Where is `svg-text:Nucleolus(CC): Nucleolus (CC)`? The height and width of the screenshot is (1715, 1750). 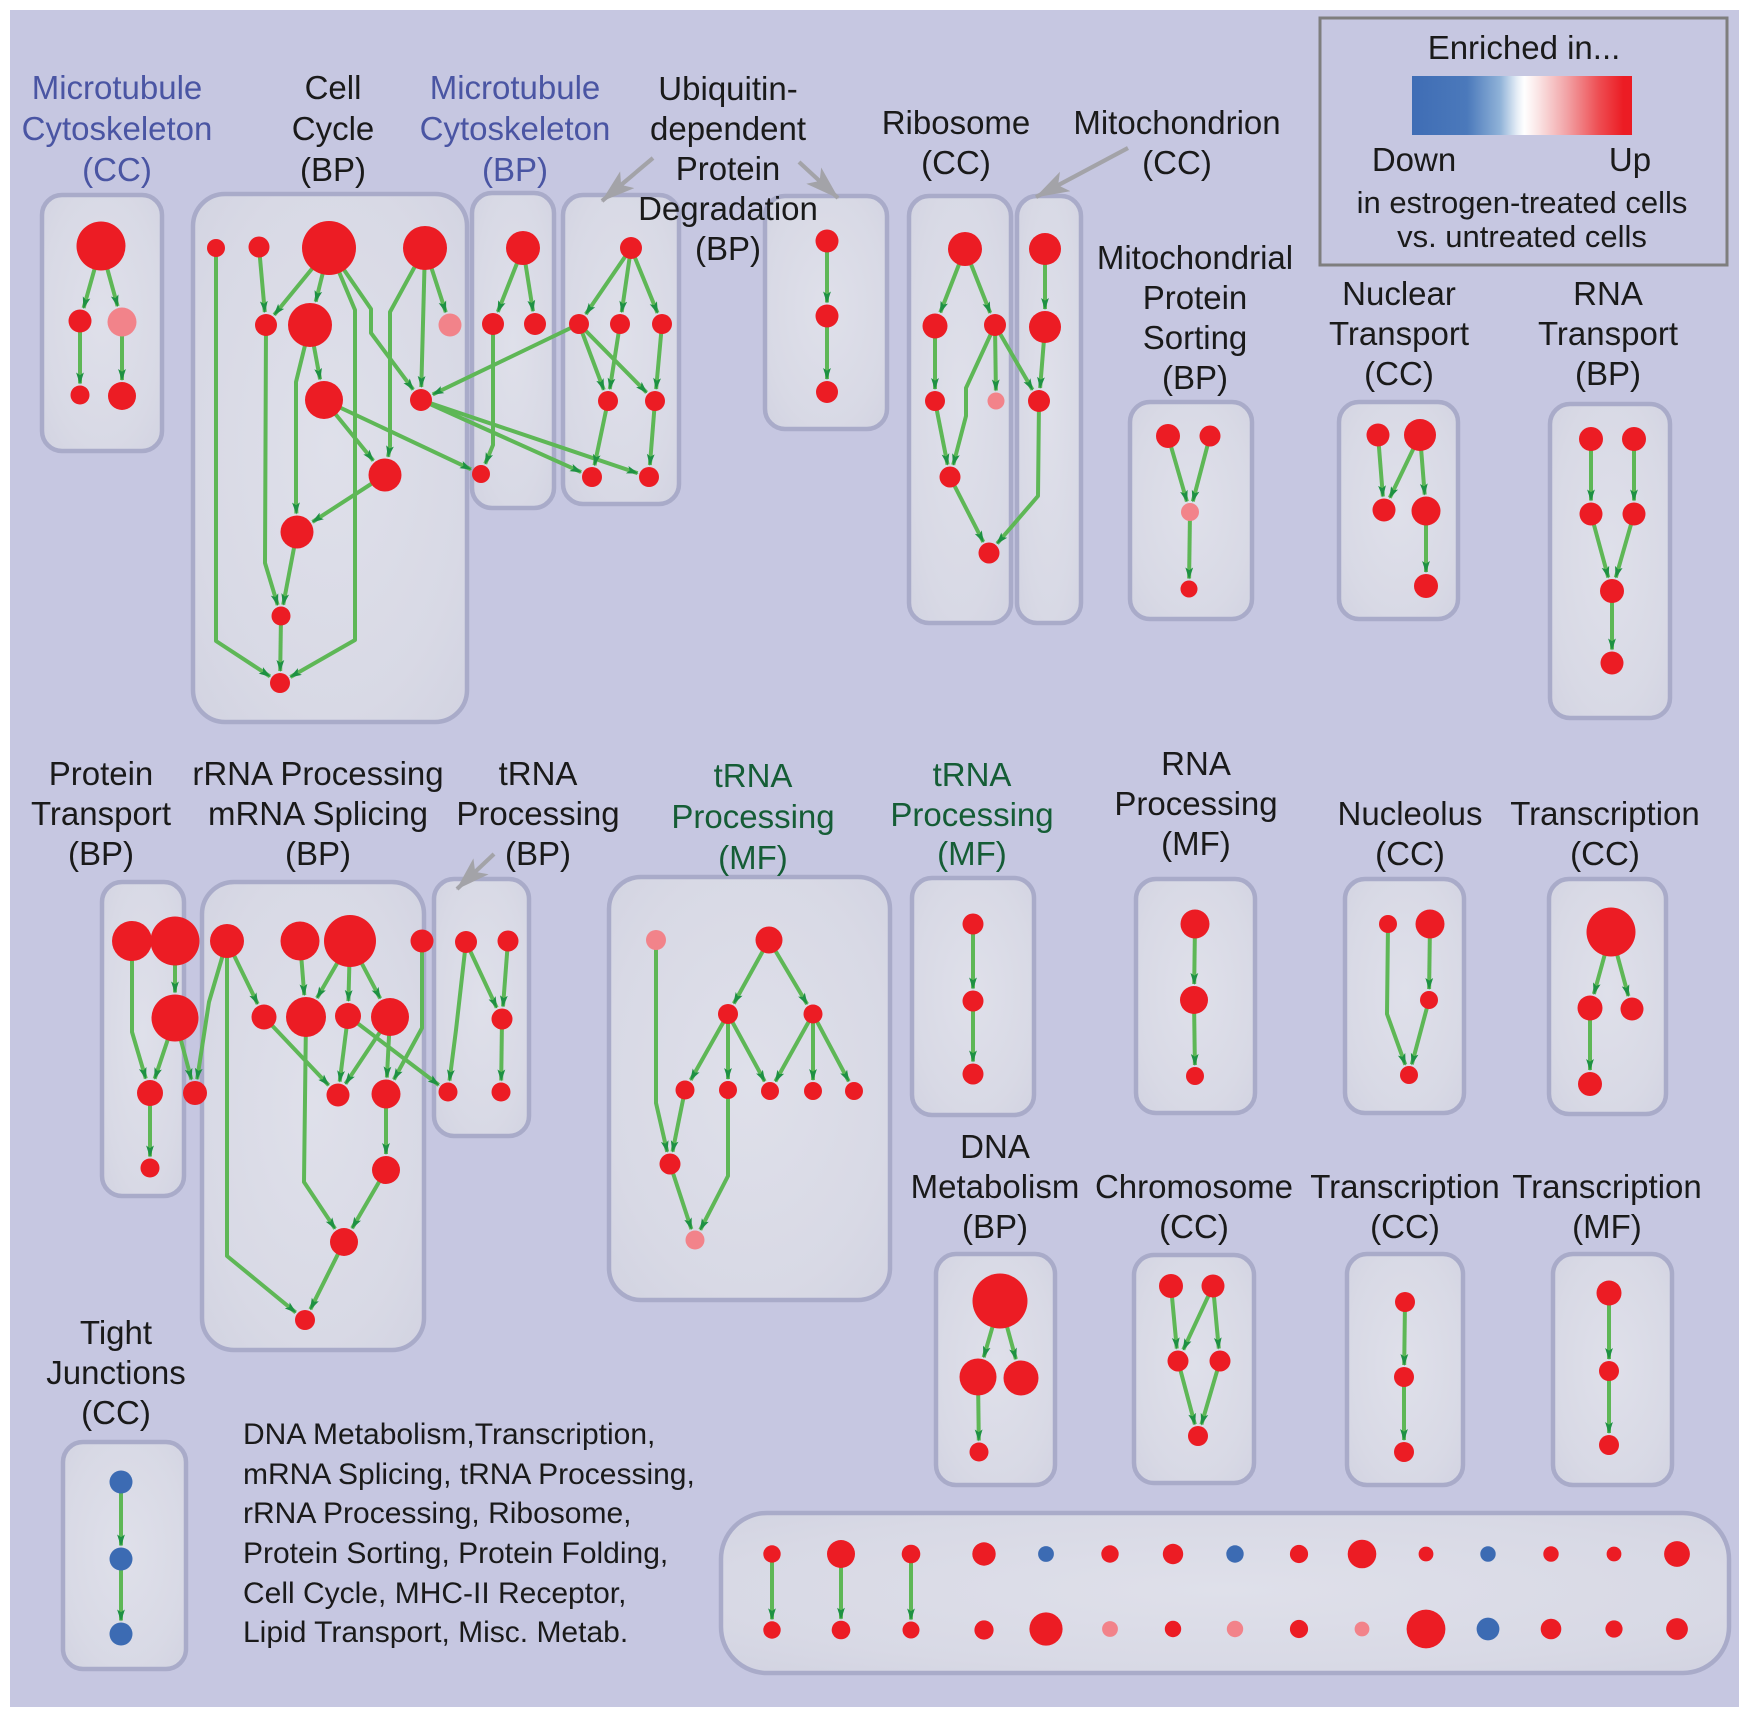 svg-text:Nucleolus(CC): Nucleolus (CC) is located at coordinates (1410, 833).